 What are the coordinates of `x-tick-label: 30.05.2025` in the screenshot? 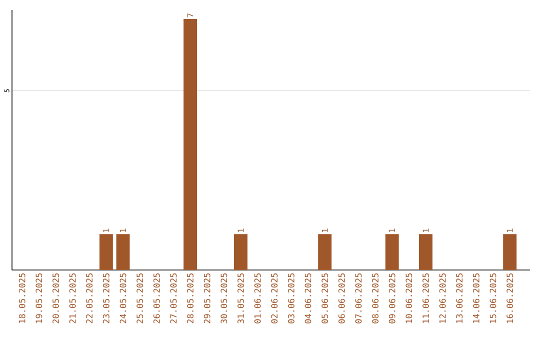 It's located at (224, 298).